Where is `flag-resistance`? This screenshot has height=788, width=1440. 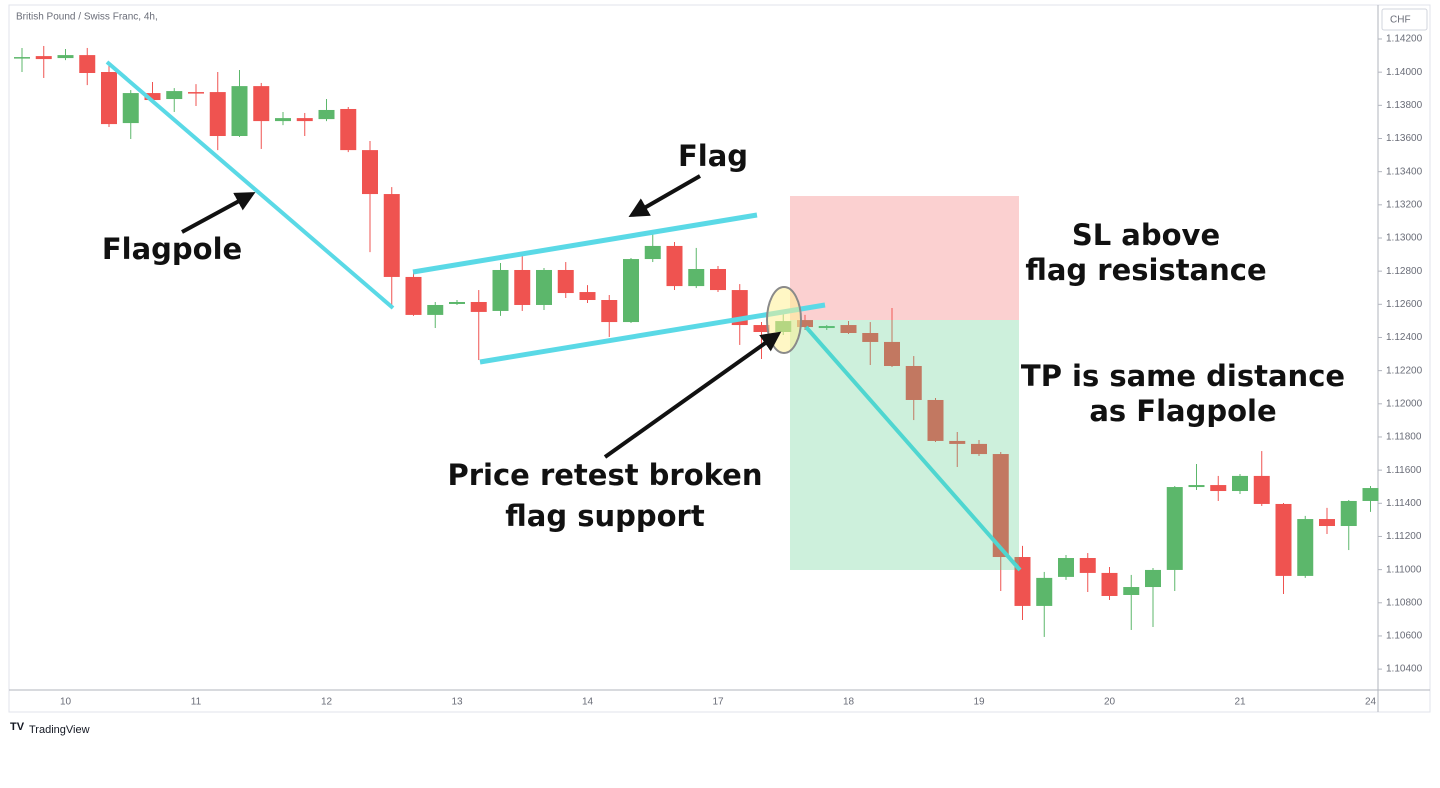 flag-resistance is located at coordinates (585, 243).